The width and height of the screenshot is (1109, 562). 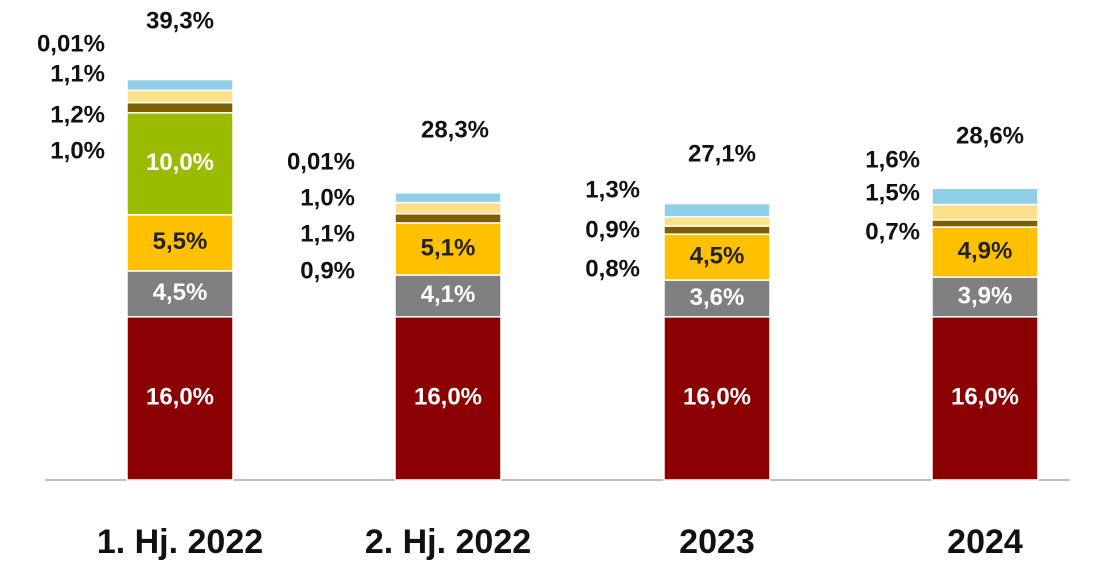 I want to click on total-label: 28,6%, so click(x=990, y=135).